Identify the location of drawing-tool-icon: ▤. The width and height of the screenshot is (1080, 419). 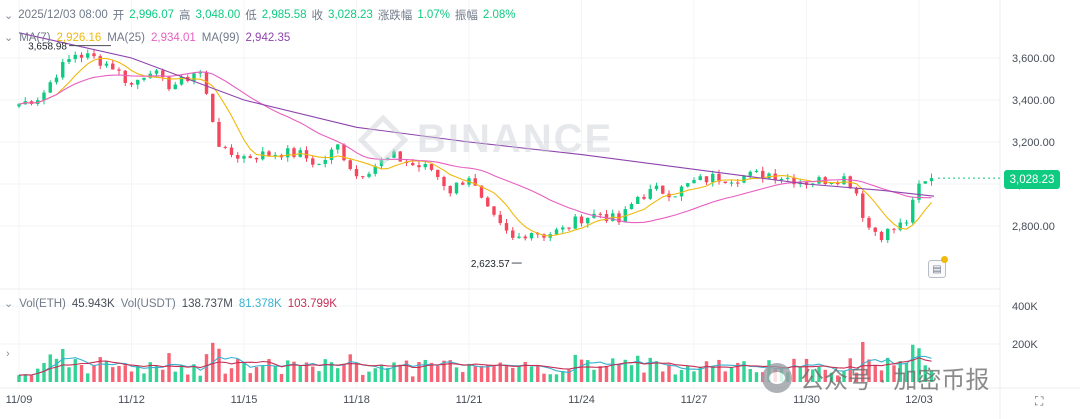
(937, 269).